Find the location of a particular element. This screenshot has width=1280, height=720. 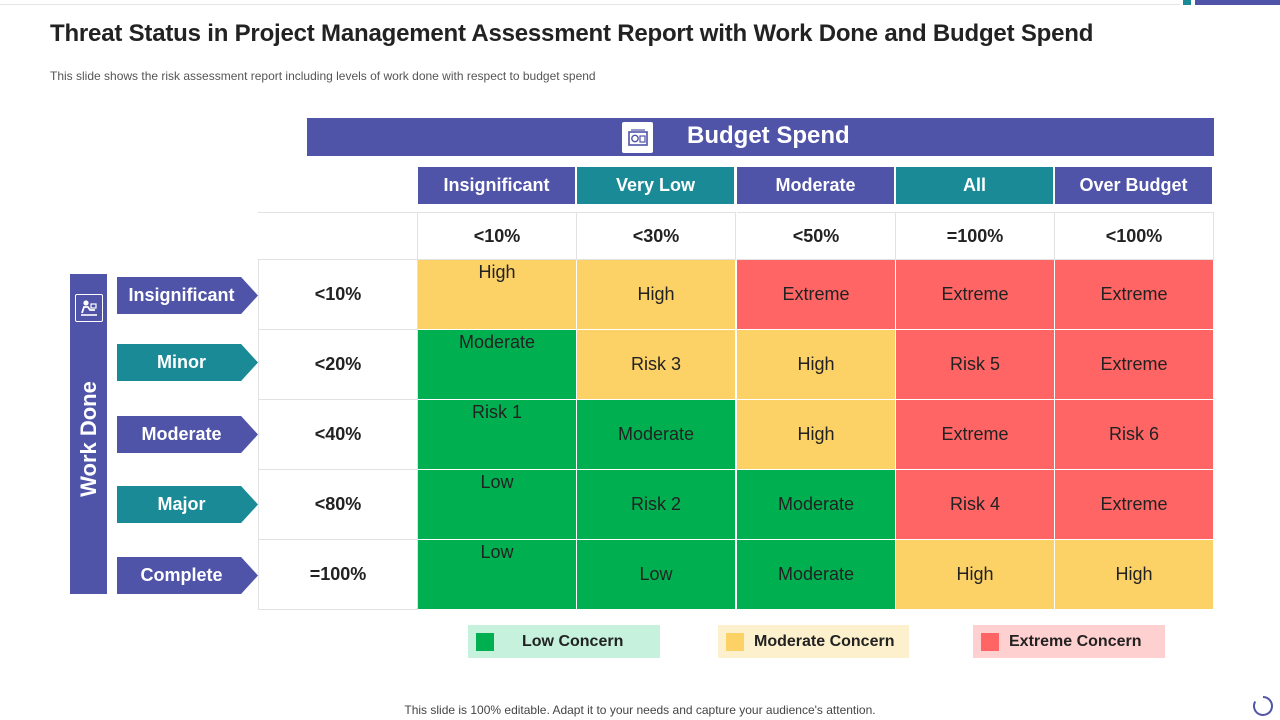

legend-label: Low Concern is located at coordinates (573, 641).